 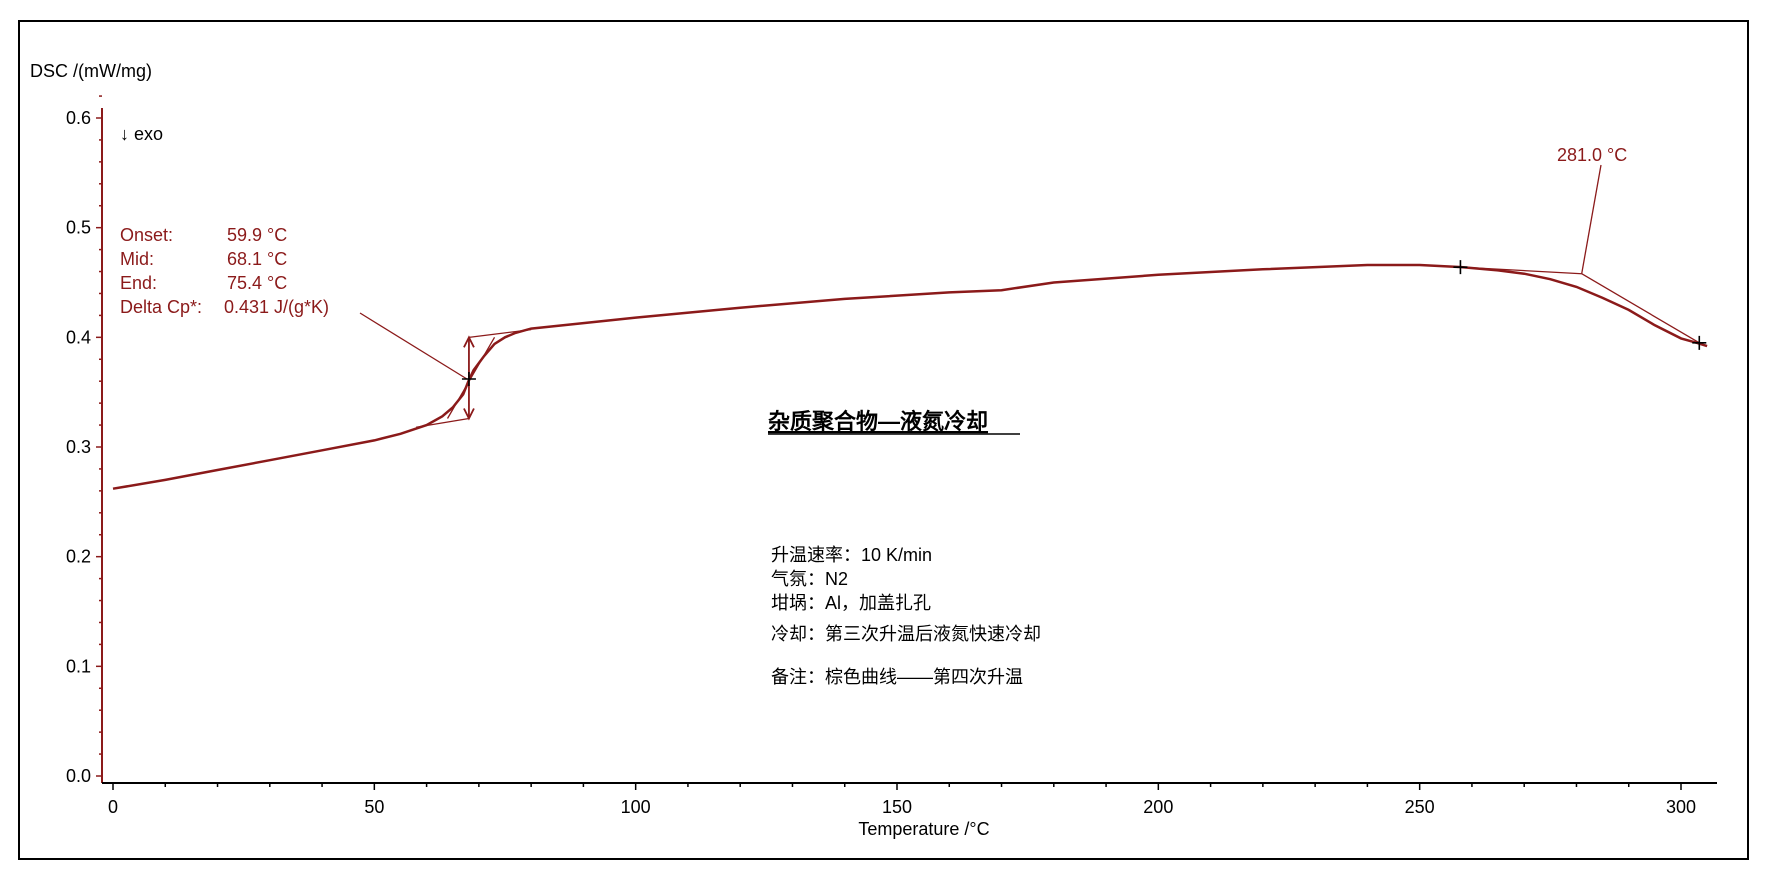 What do you see at coordinates (146, 235) in the screenshot?
I see `onset-label: Onset:` at bounding box center [146, 235].